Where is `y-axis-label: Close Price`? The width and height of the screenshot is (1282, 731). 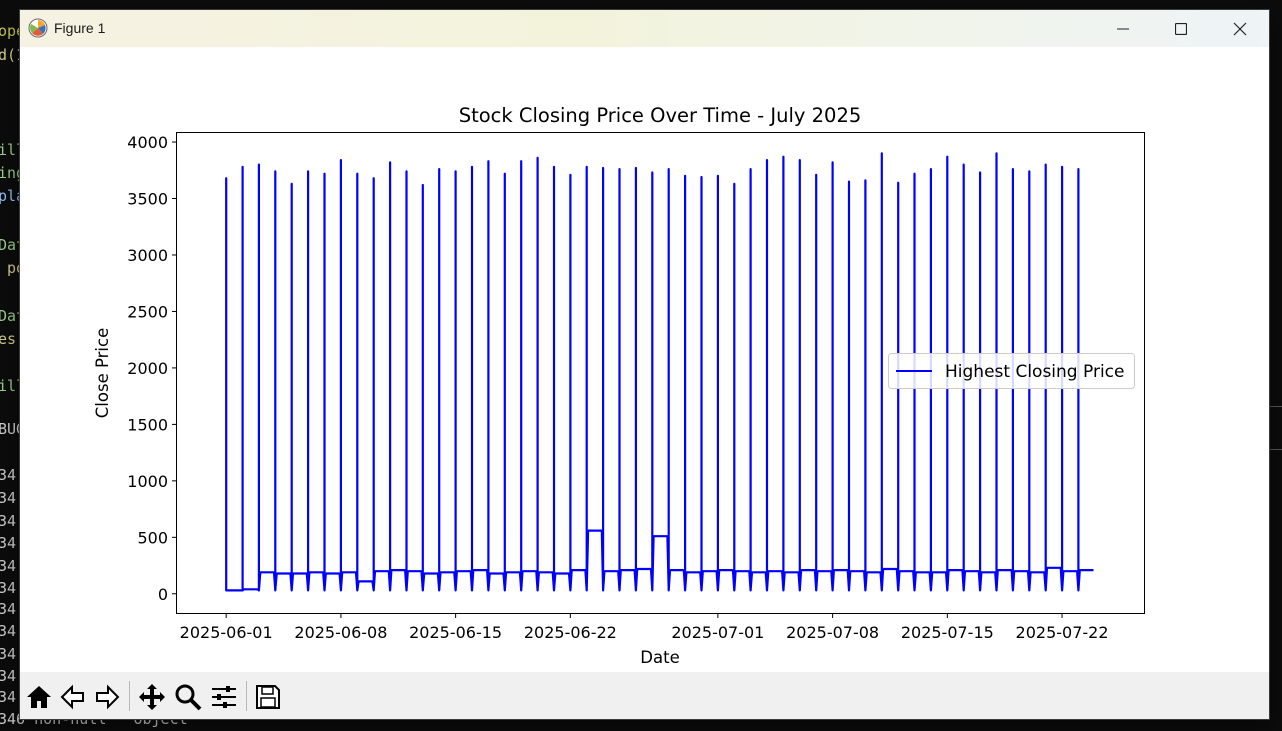 y-axis-label: Close Price is located at coordinates (102, 373).